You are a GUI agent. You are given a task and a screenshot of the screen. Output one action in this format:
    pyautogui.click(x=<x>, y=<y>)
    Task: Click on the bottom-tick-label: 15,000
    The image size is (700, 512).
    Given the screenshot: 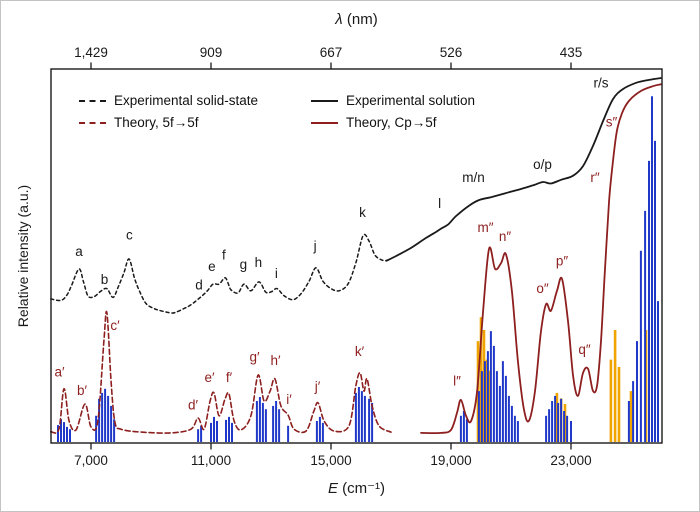 What is the action you would take?
    pyautogui.click(x=330, y=460)
    